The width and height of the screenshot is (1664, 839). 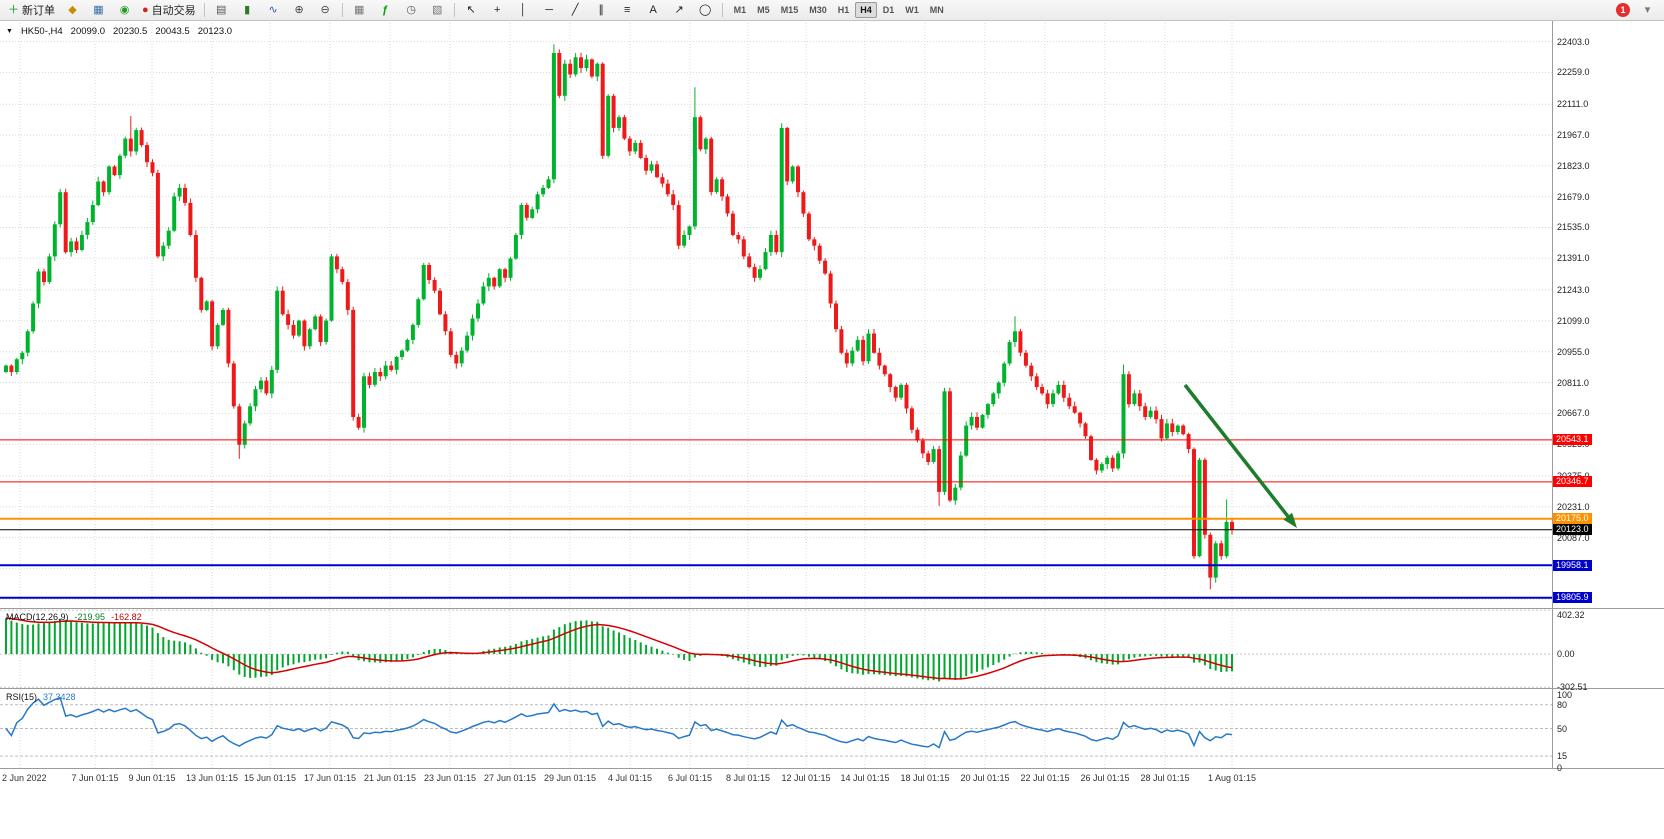 I want to click on rsi-name: RSI(15), so click(x=22, y=697).